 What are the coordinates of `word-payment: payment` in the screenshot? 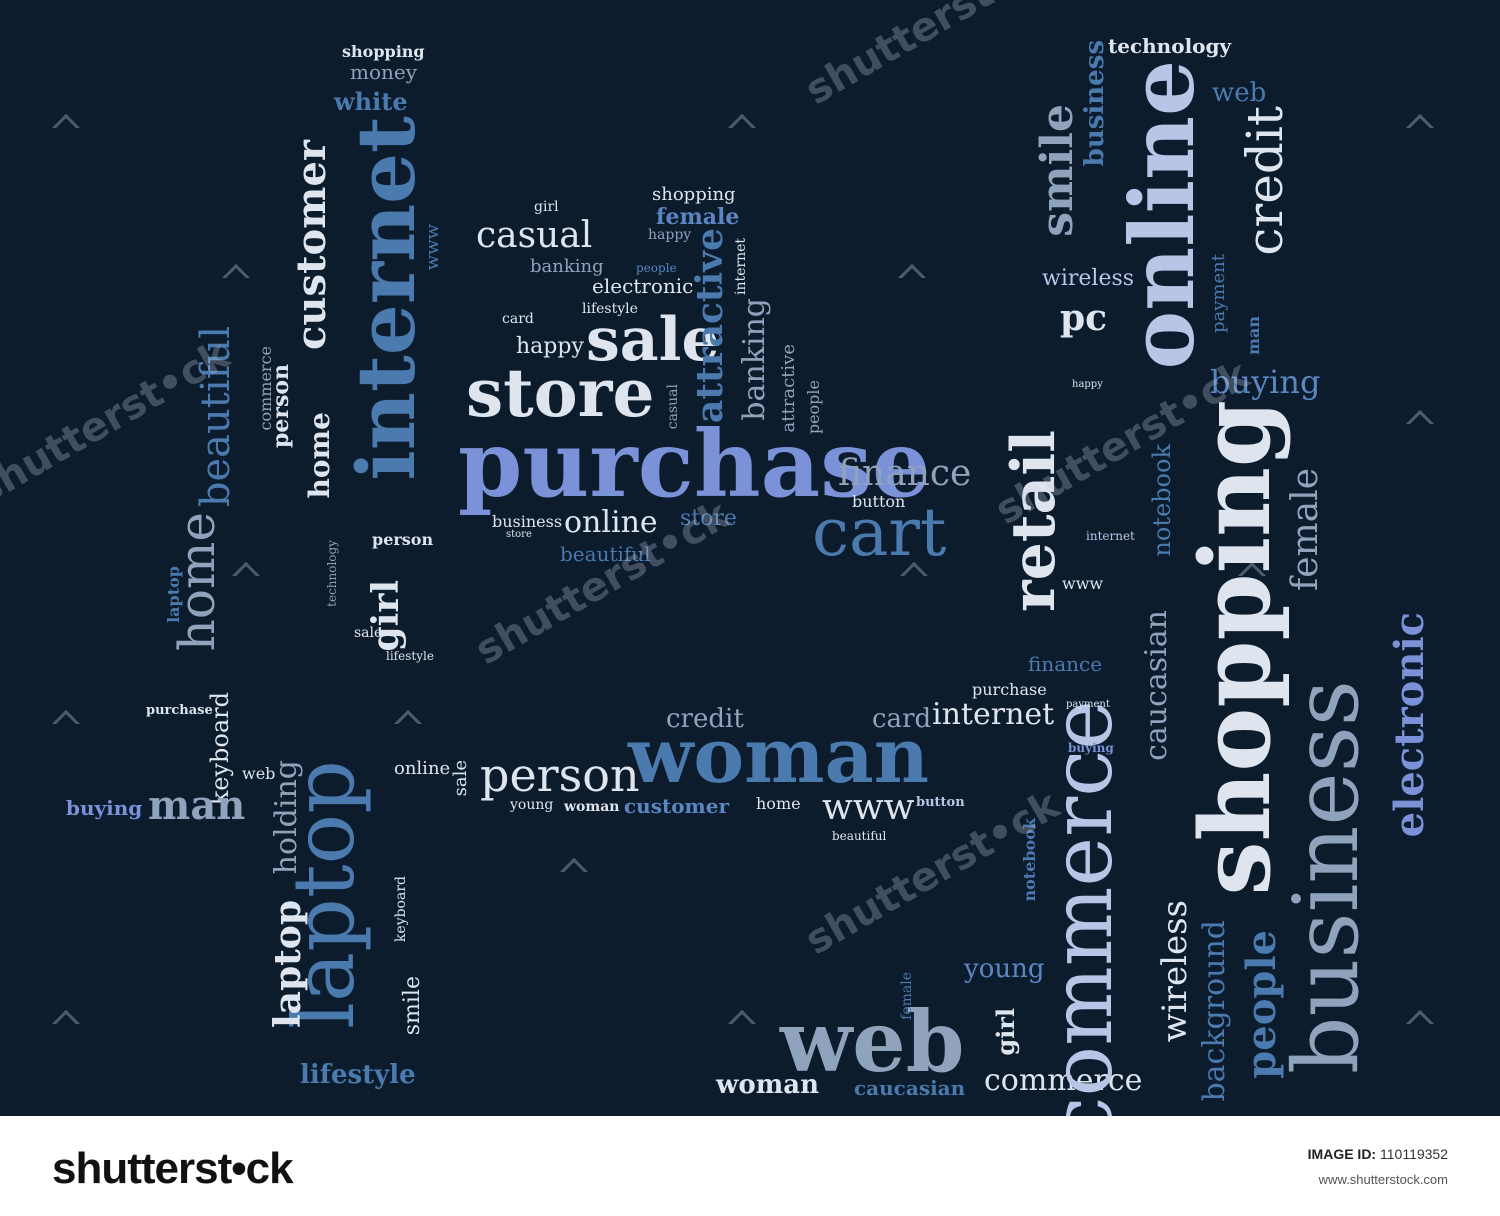 It's located at (1088, 704).